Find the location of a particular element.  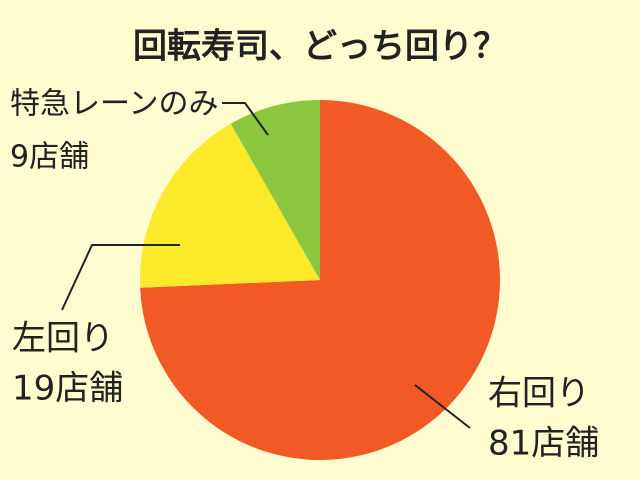

slice-label: 左回り is located at coordinates (63, 339).